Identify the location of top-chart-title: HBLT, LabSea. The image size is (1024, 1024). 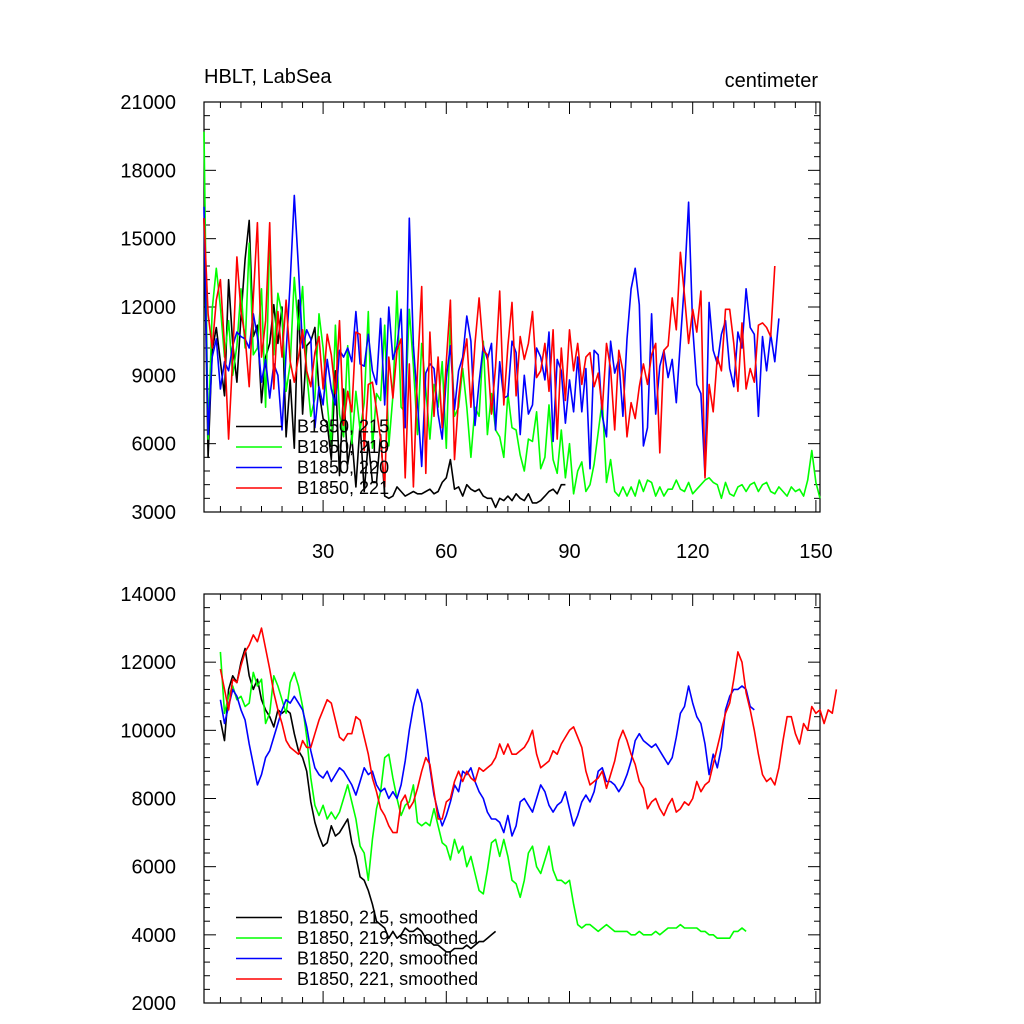
(268, 77).